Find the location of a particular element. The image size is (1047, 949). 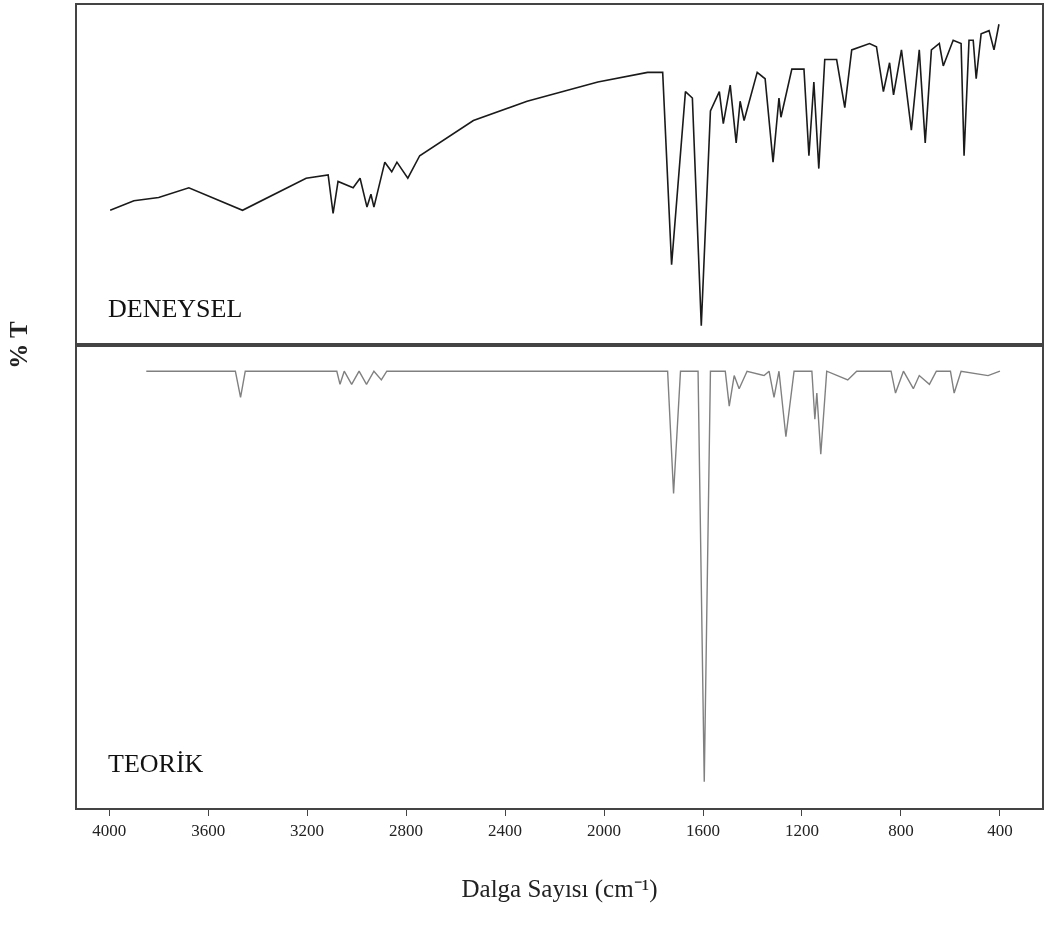

y-axis-title: % T is located at coordinates (19, 344).